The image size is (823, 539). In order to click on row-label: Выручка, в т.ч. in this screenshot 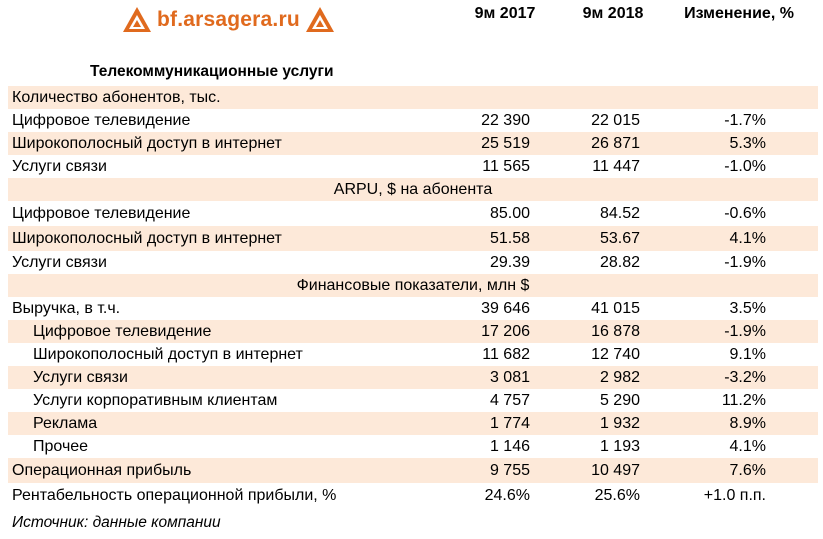, I will do `click(66, 308)`.